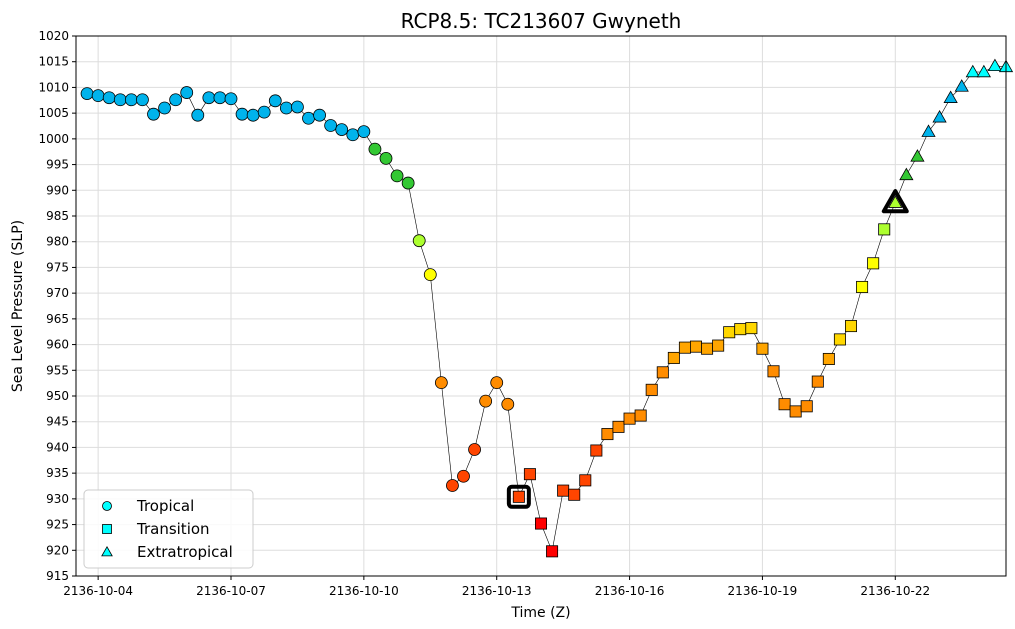 The height and width of the screenshot is (629, 1015). Describe the element at coordinates (173, 529) in the screenshot. I see `legend-label: Transition` at that location.